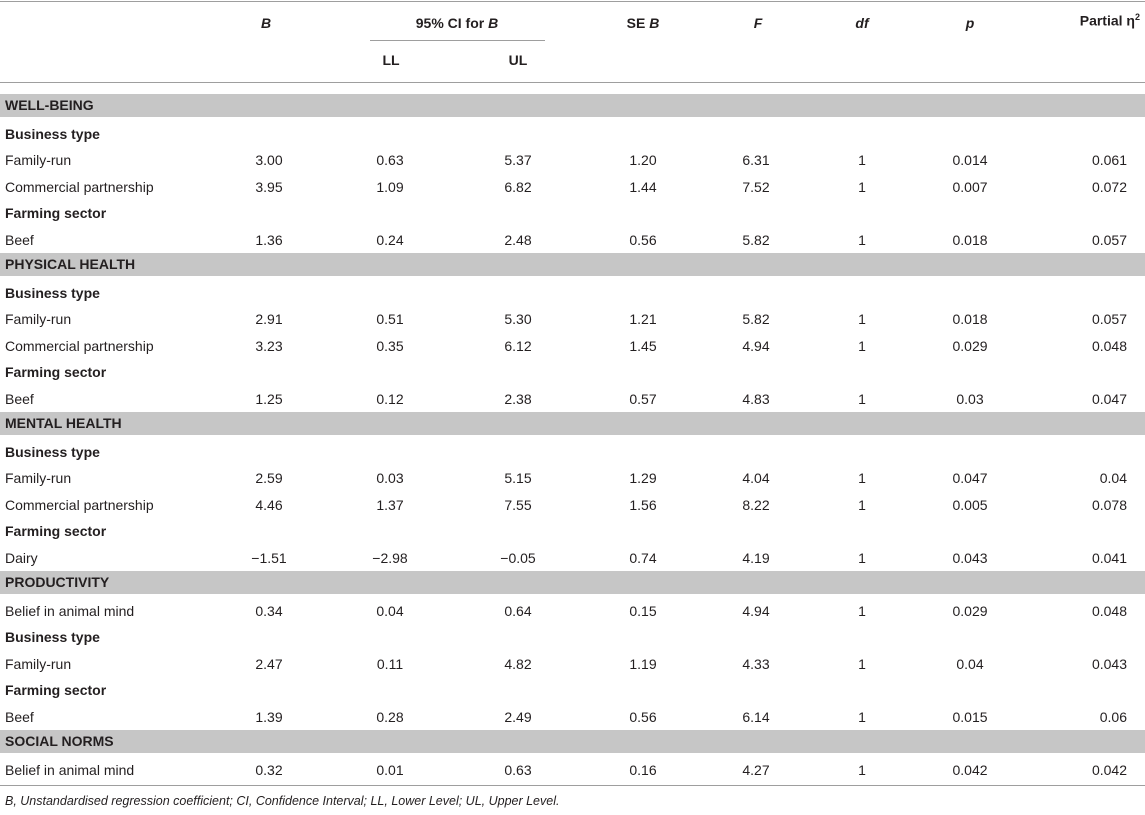  I want to click on bottom-rule, so click(572, 785).